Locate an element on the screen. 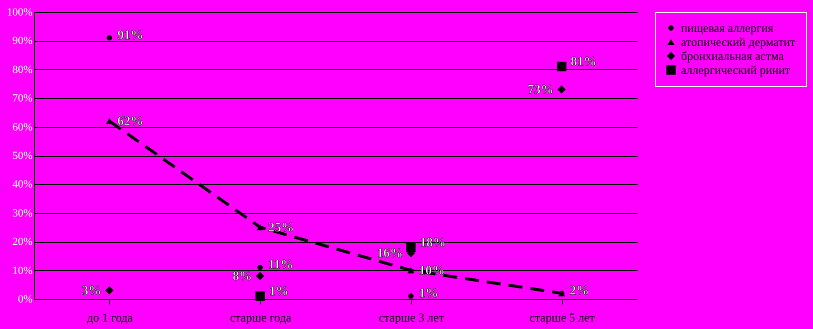 Image resolution: width=813 pixels, height=329 pixels. legend-label: пищевая аллергия is located at coordinates (727, 28).